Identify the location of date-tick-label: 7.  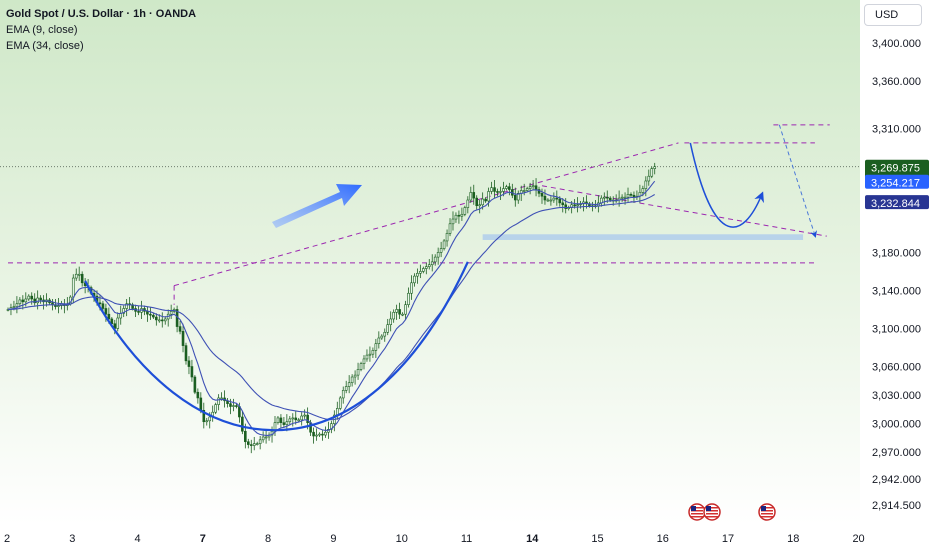
(203, 539).